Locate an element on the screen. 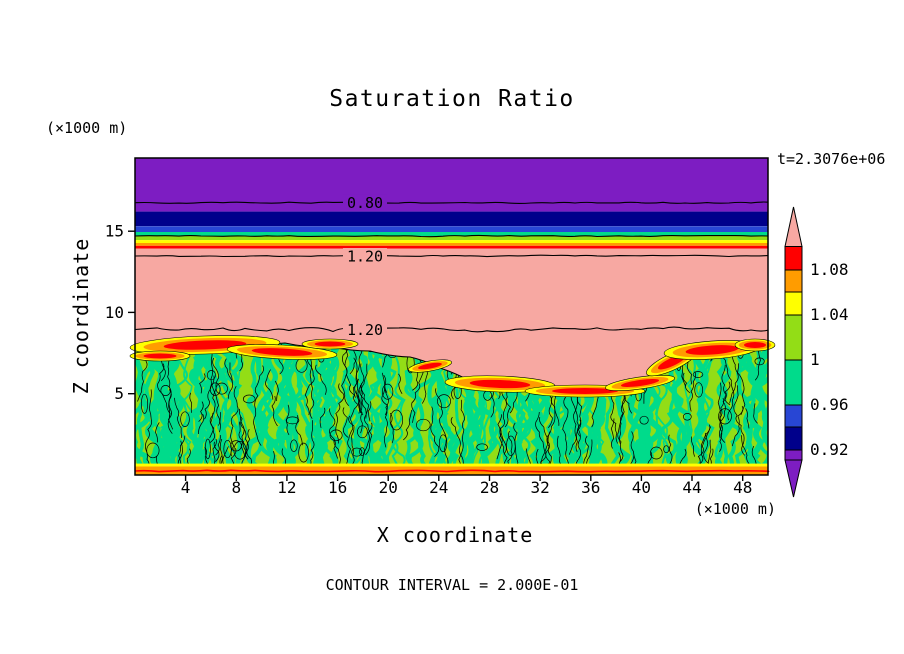 Image resolution: width=904 pixels, height=654 pixels. chart-title: Saturation Ratio is located at coordinates (452, 99).